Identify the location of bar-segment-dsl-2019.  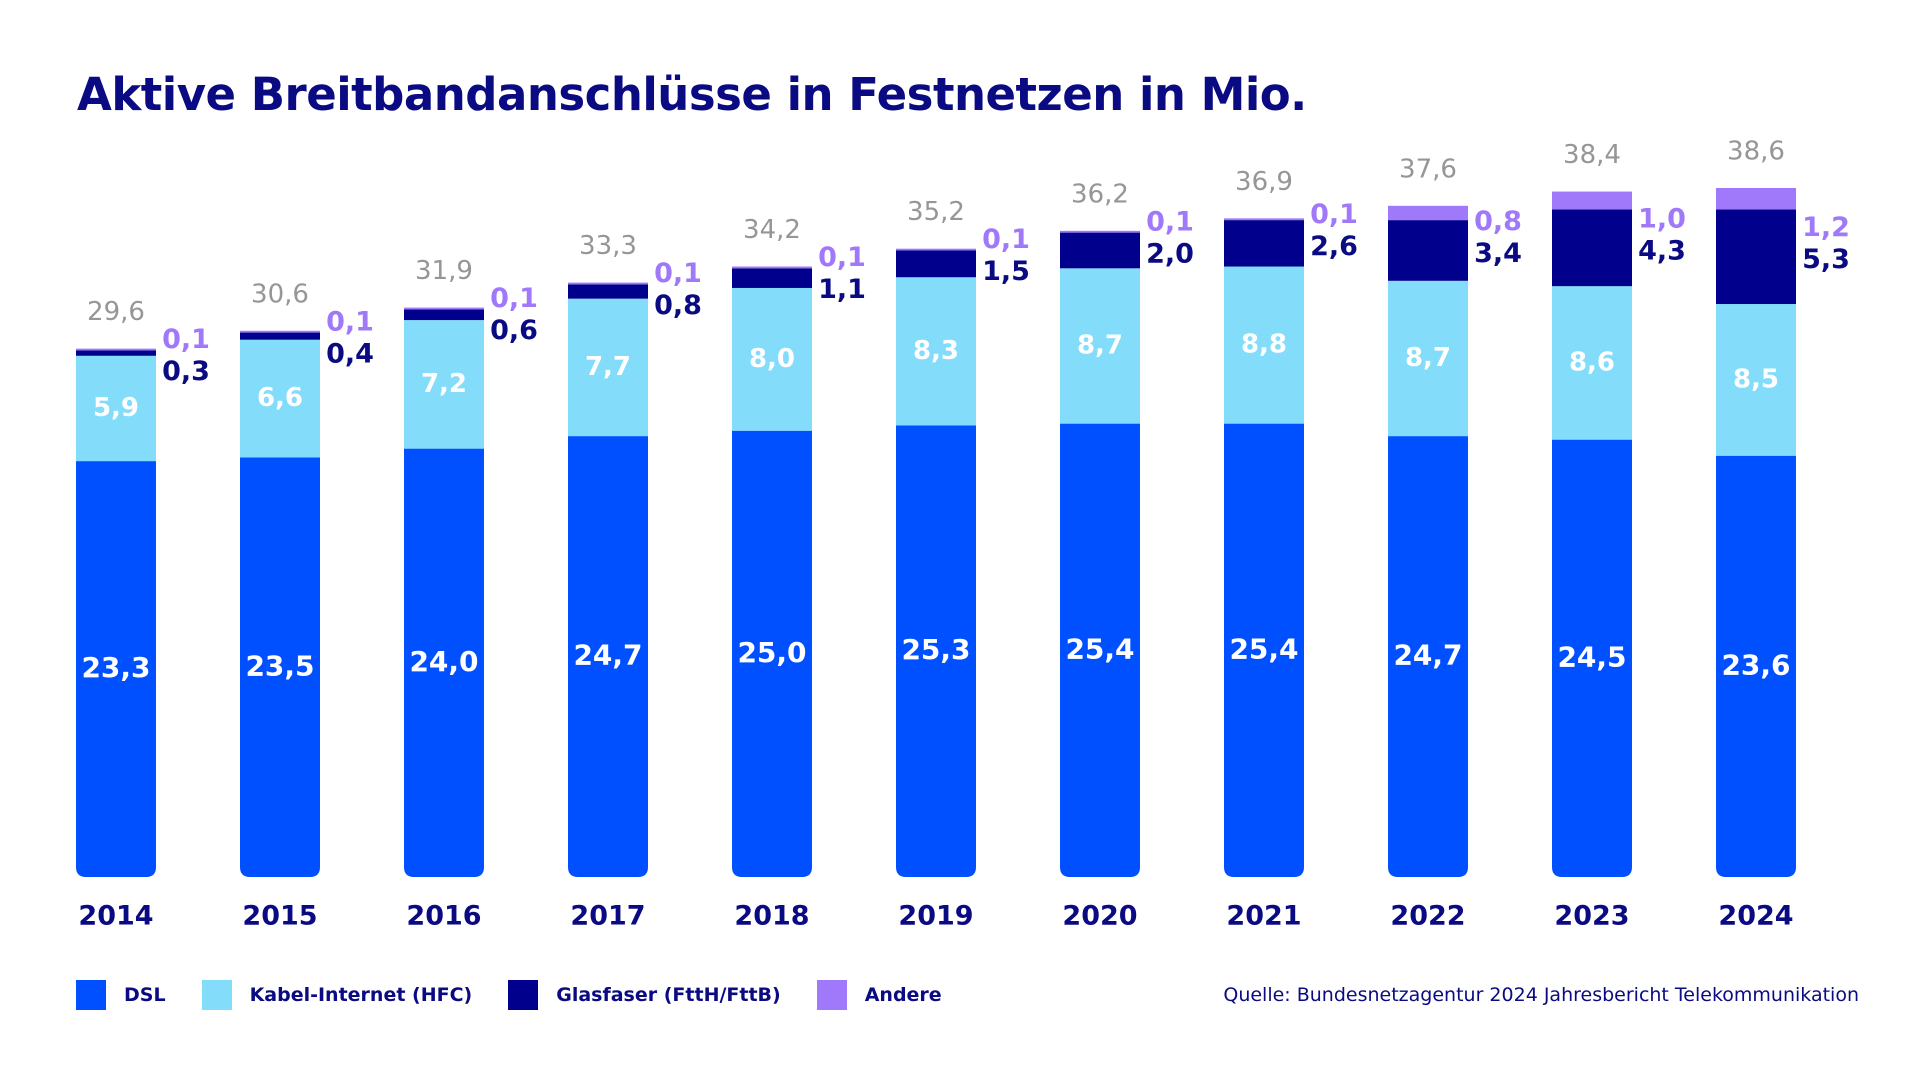
(936, 651).